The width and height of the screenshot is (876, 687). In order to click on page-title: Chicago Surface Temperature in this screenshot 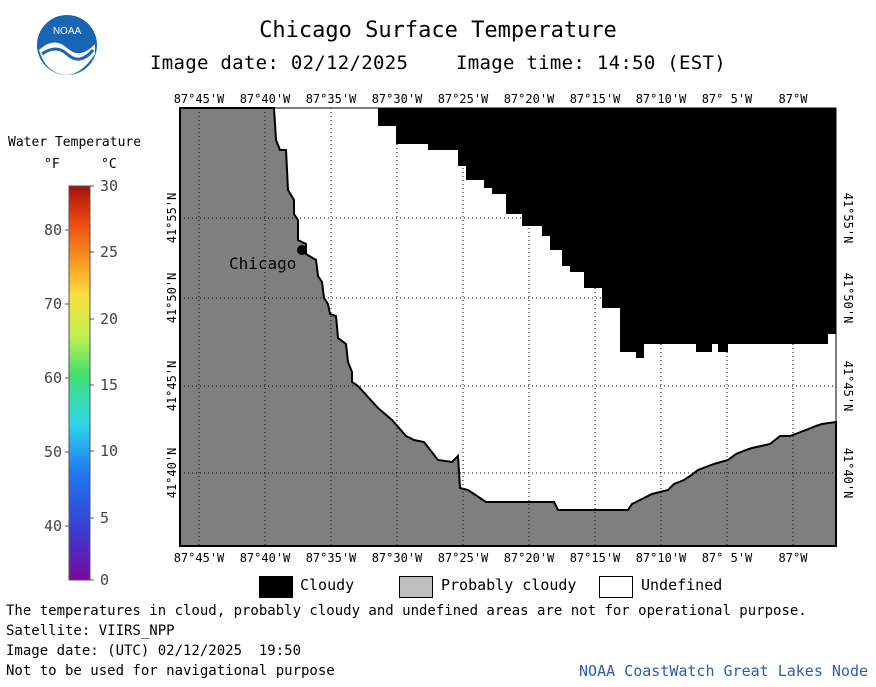, I will do `click(438, 30)`.